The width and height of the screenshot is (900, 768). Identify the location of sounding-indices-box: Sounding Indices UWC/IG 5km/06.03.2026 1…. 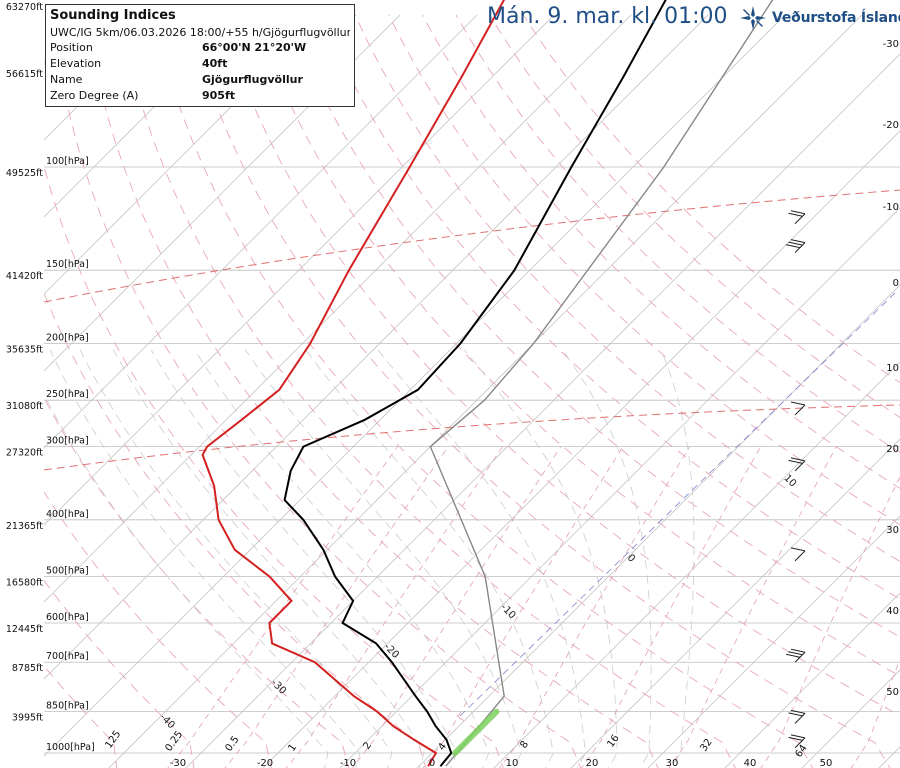
(200, 55).